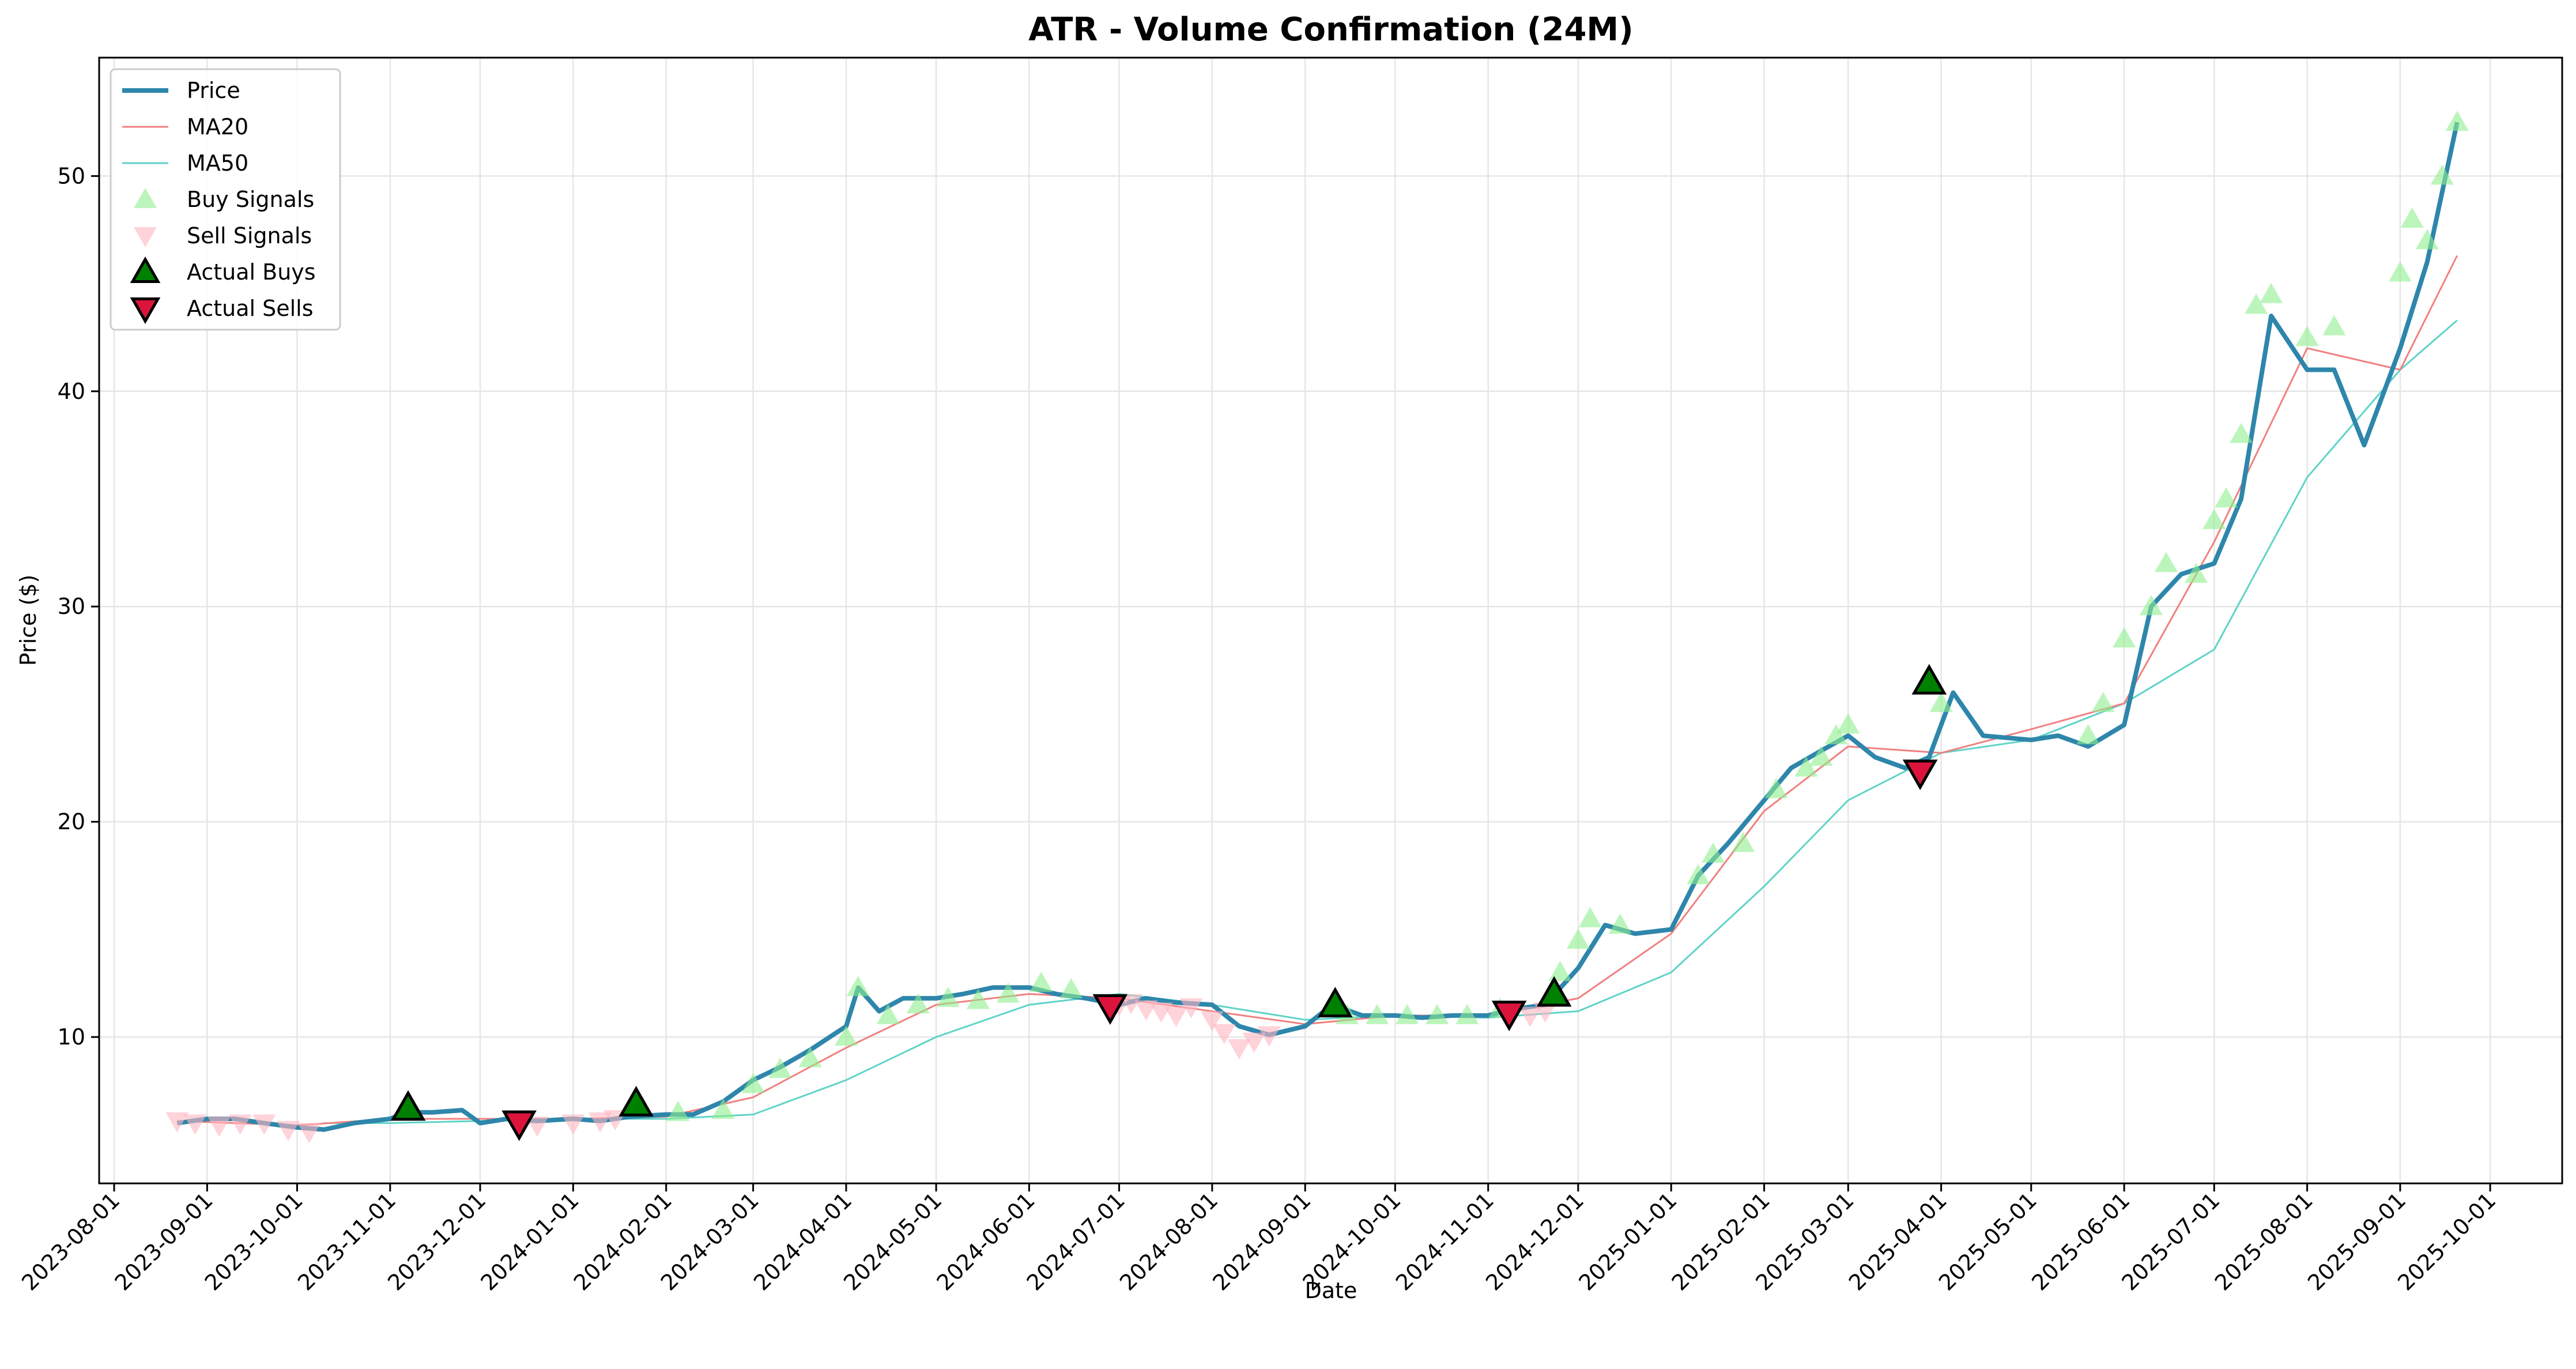 The height and width of the screenshot is (1369, 2576). Describe the element at coordinates (217, 126) in the screenshot. I see `legend-label: MA20` at that location.